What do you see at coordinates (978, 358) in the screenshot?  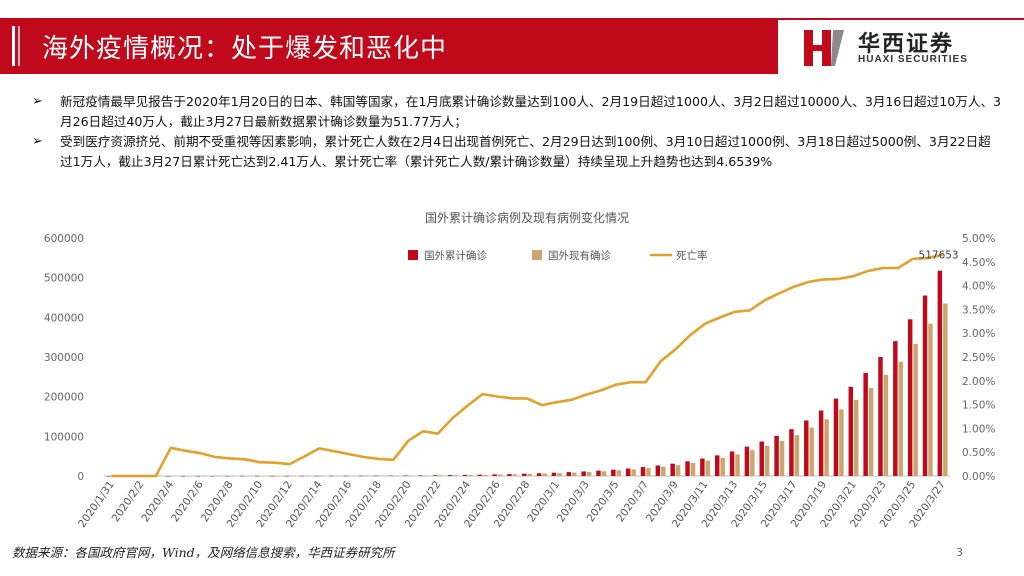 I see `right-axis-tick-label: 2.50%` at bounding box center [978, 358].